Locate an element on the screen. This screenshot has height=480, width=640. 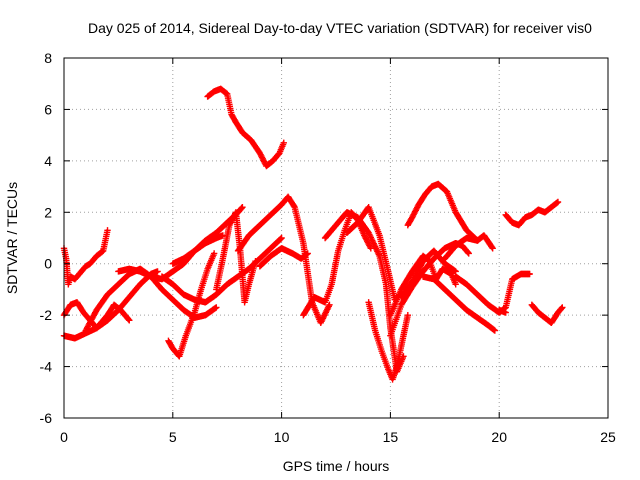
series-sat-v is located at coordinates (468, 247).